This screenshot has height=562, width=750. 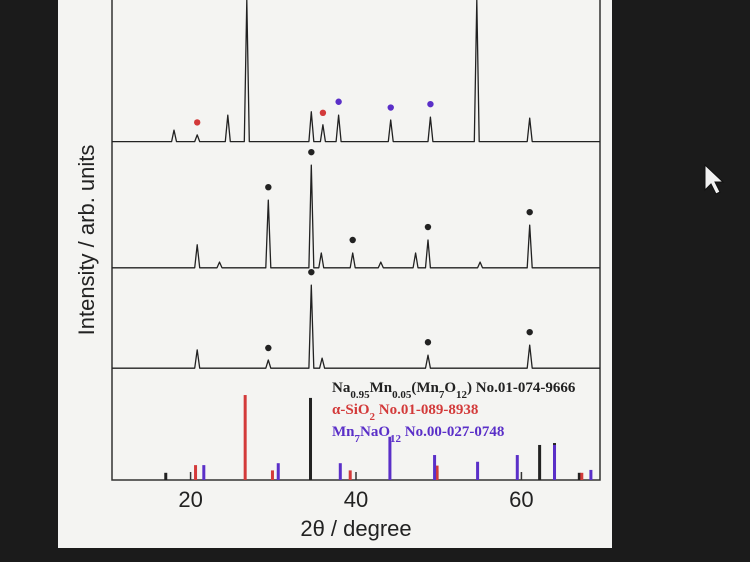 I want to click on legend-entry: Na0.95Mn0.05(Mn7O12) No.01-074-9666, so click(x=454, y=390).